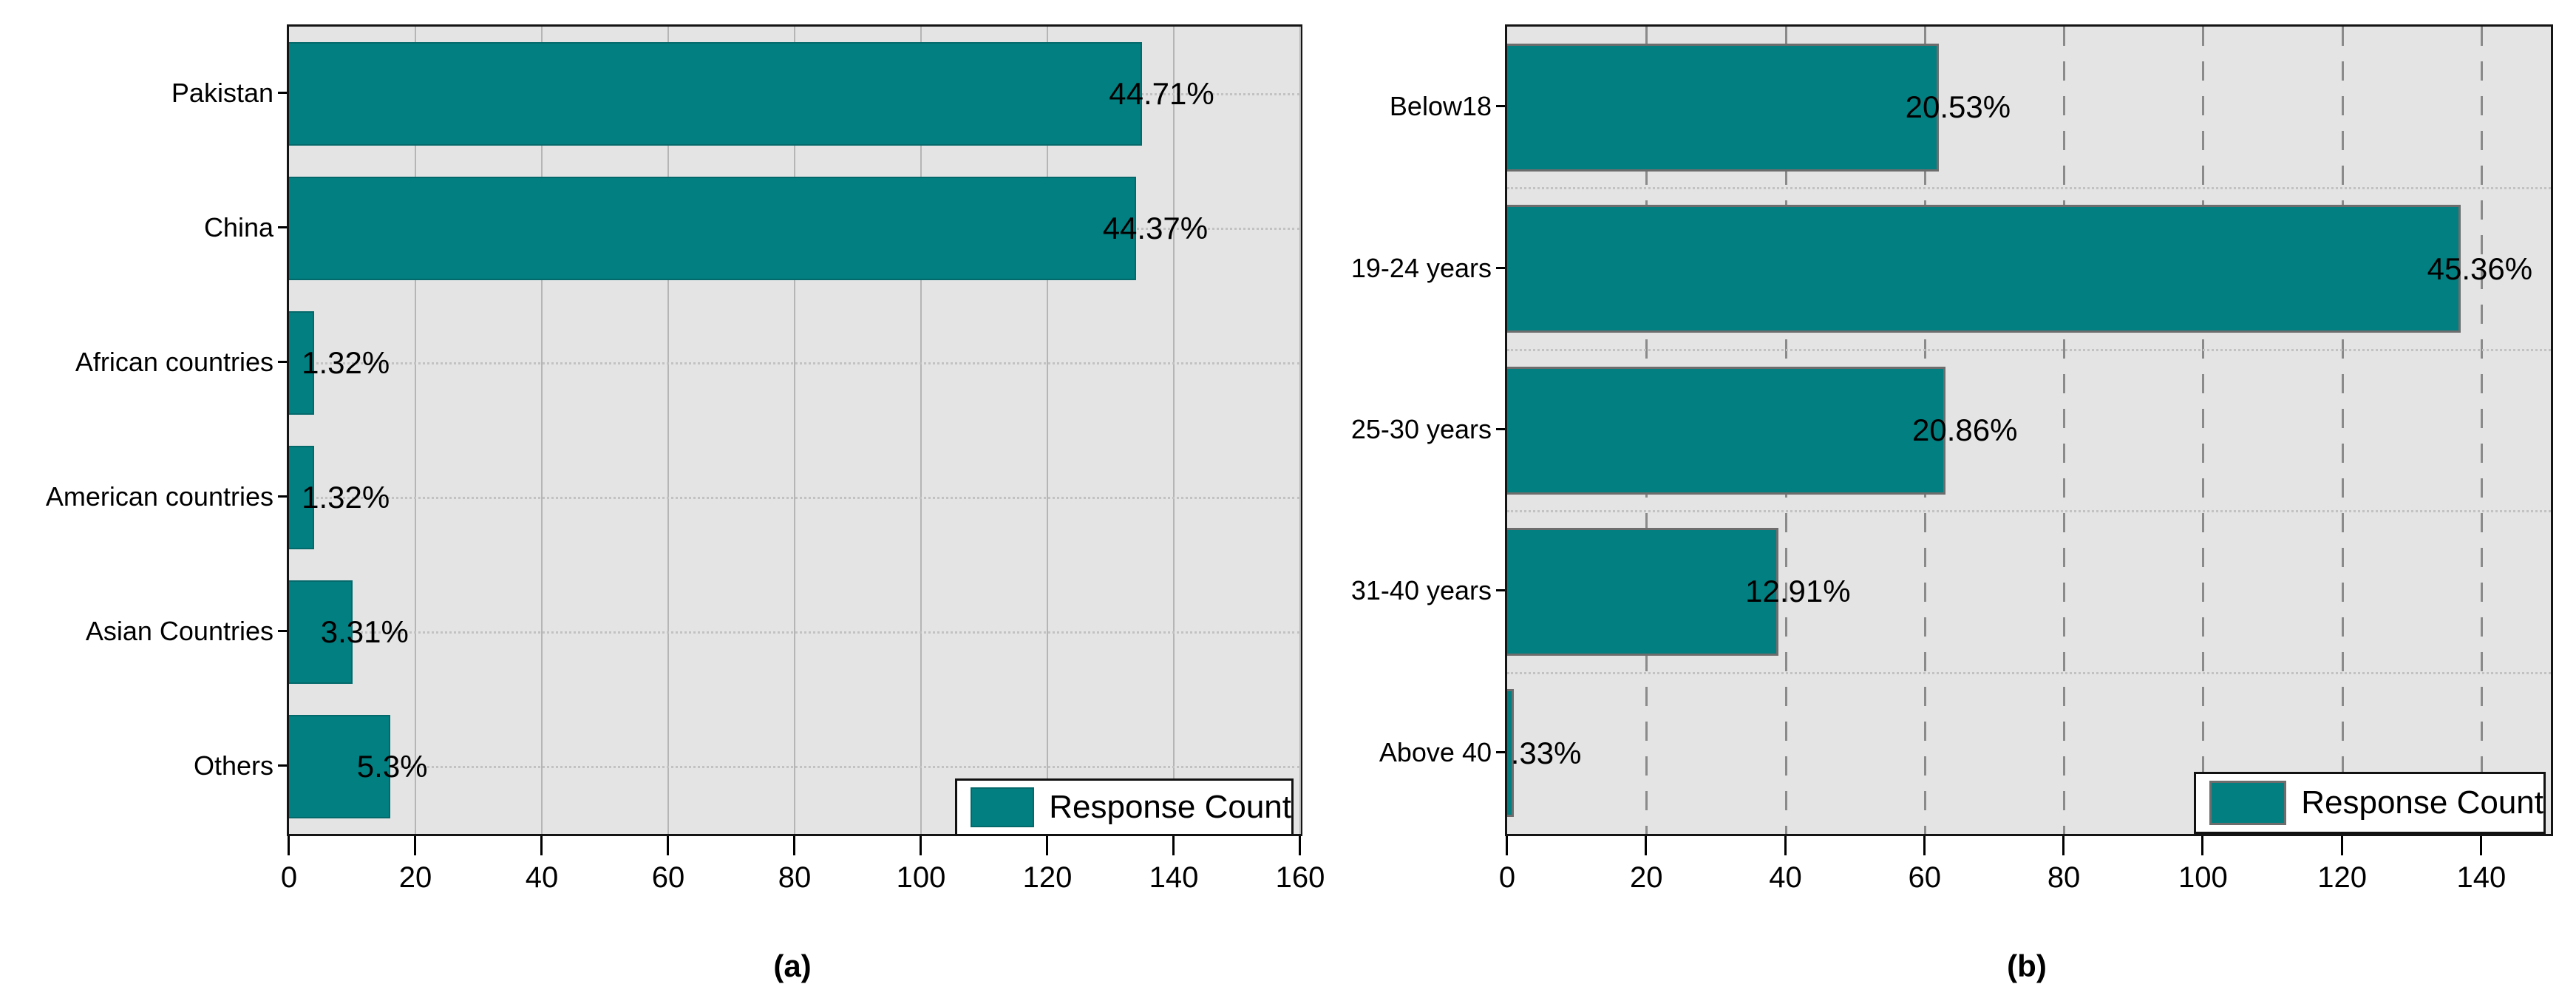 This screenshot has width=2576, height=984. I want to click on category-label: 25-30 years, so click(1421, 429).